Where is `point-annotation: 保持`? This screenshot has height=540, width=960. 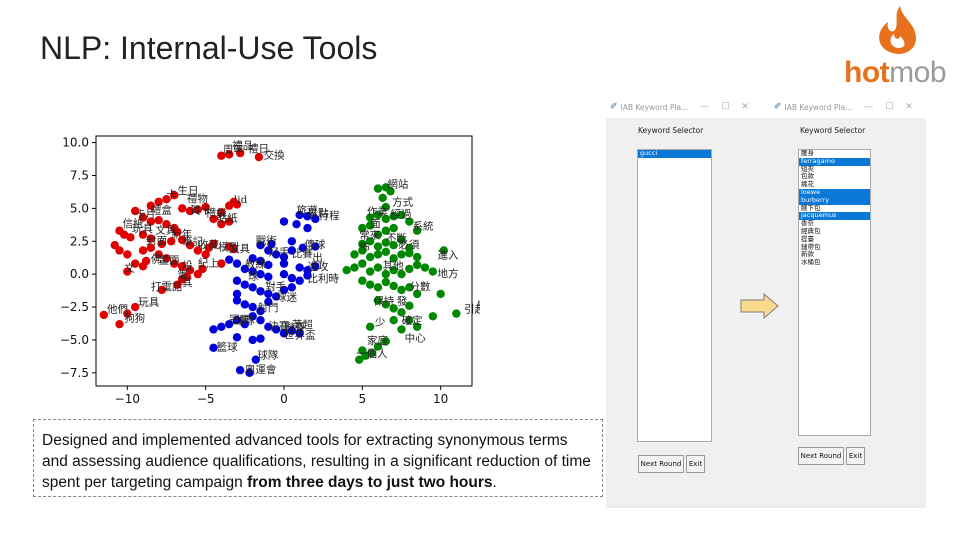 point-annotation: 保持 is located at coordinates (383, 300).